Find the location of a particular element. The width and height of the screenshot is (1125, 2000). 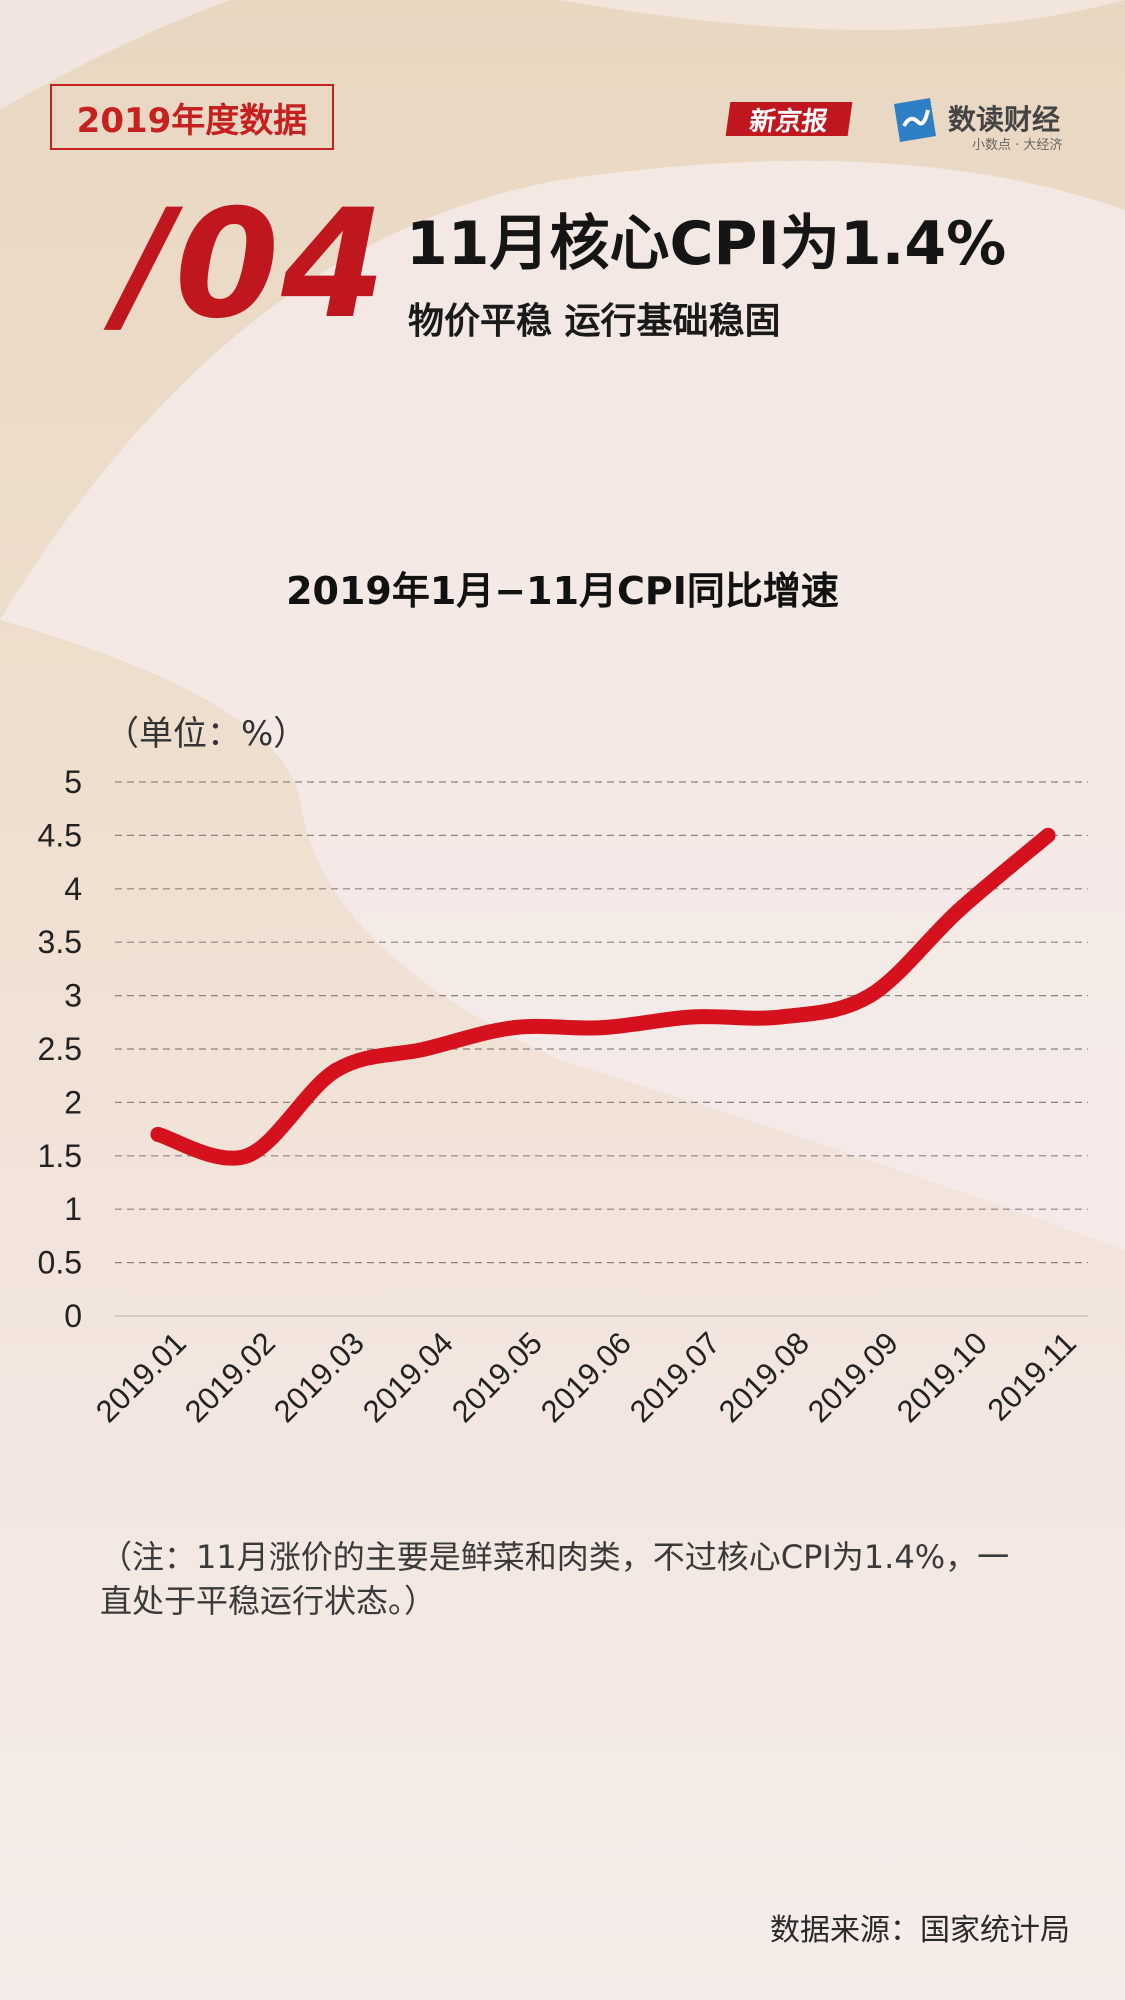

x-tick-label: 2019.09 is located at coordinates (853, 1377).